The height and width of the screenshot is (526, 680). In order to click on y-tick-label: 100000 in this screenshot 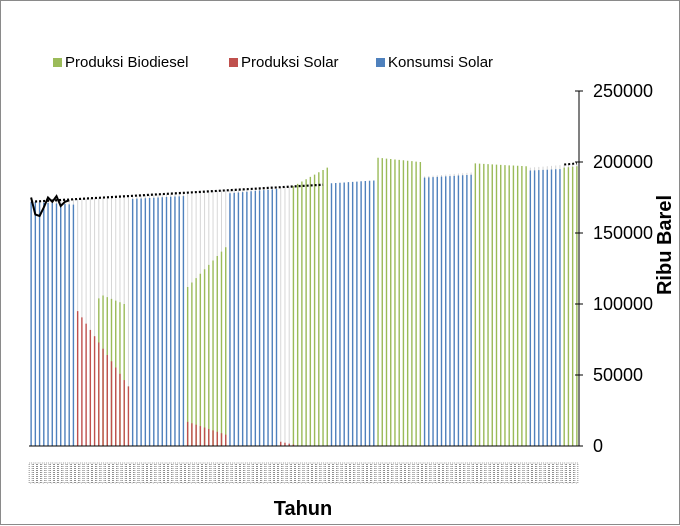, I will do `click(623, 304)`.